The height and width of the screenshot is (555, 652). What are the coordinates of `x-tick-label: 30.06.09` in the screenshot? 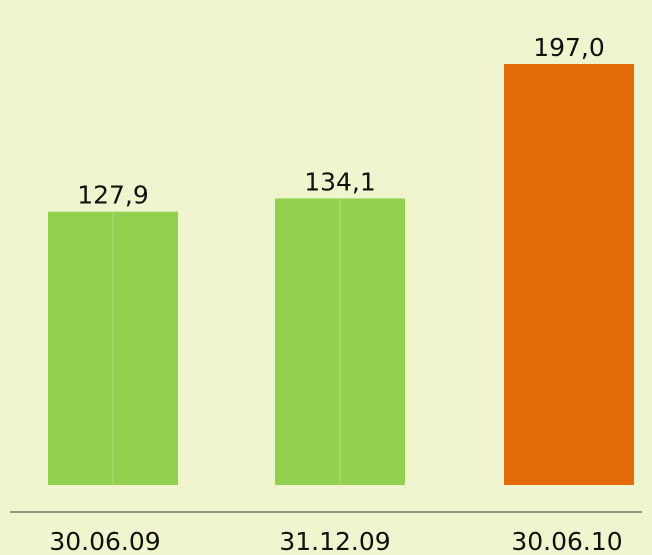 It's located at (104, 541).